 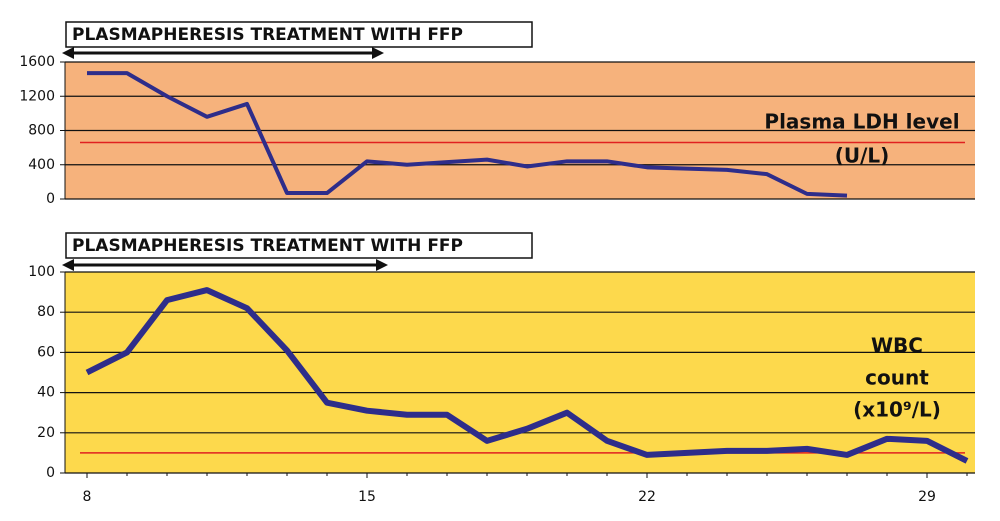 I want to click on y-tick-label: 40, so click(x=46, y=393).